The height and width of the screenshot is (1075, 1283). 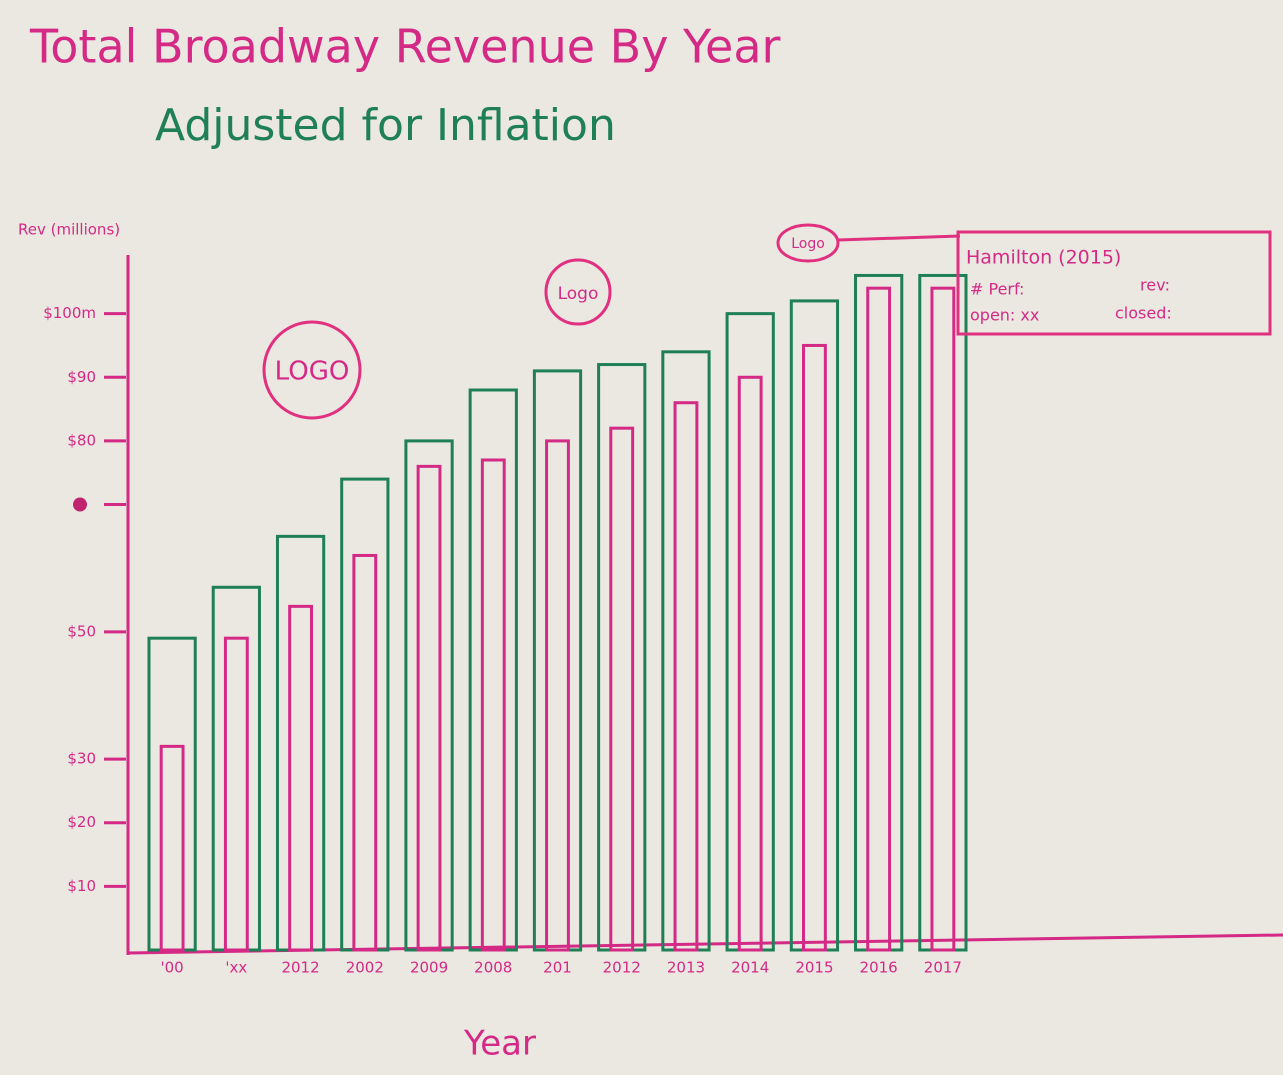 What do you see at coordinates (1004, 315) in the screenshot?
I see `tooltip-field: open: xx` at bounding box center [1004, 315].